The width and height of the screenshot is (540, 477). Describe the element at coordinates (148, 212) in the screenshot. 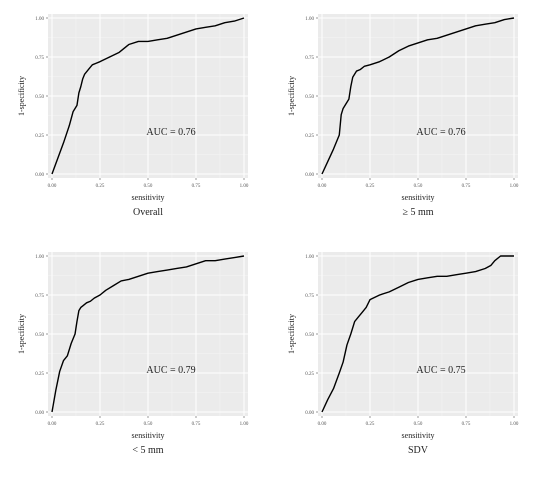

I see `panel-caption: Overall` at that location.